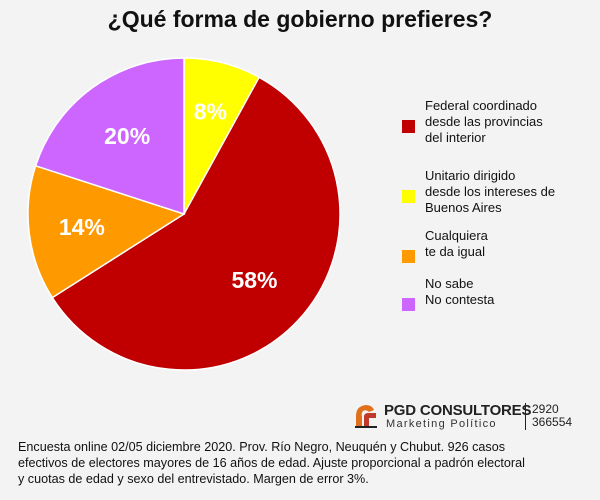 The image size is (600, 500). Describe the element at coordinates (456, 243) in the screenshot. I see `legend-label: Cualquiera te da igual` at that location.